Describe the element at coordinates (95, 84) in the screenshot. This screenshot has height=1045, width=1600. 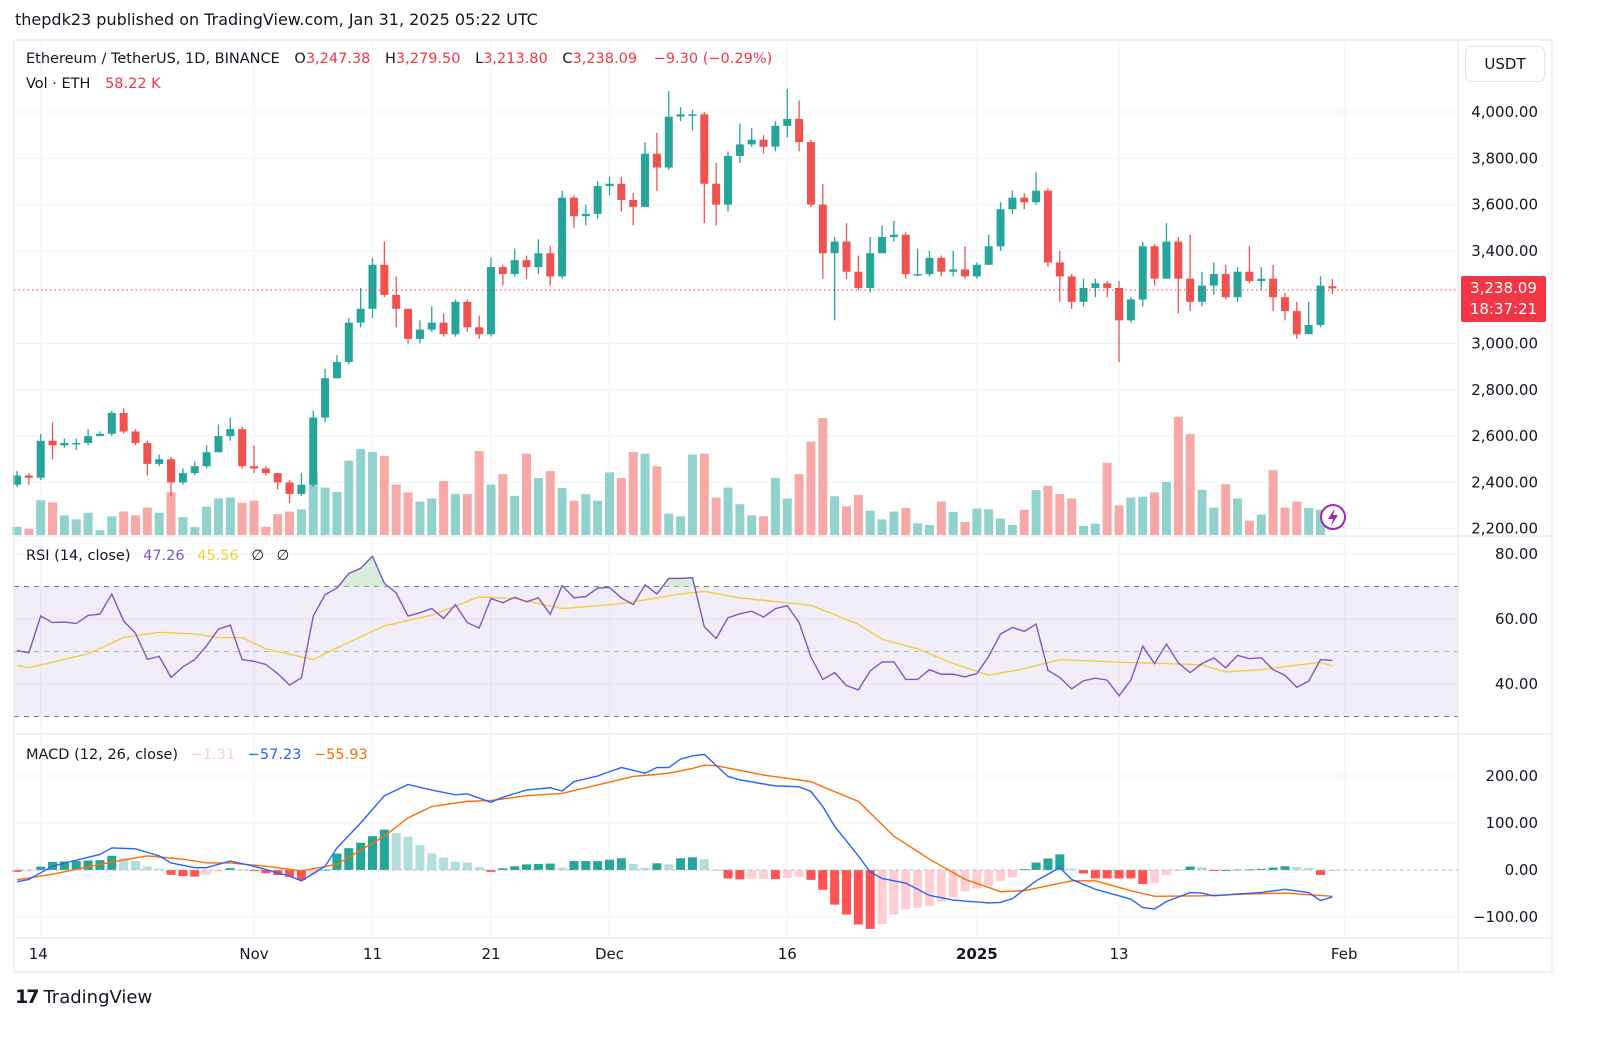
I see `volume-legend: Vol · ETH 58.22 K` at that location.